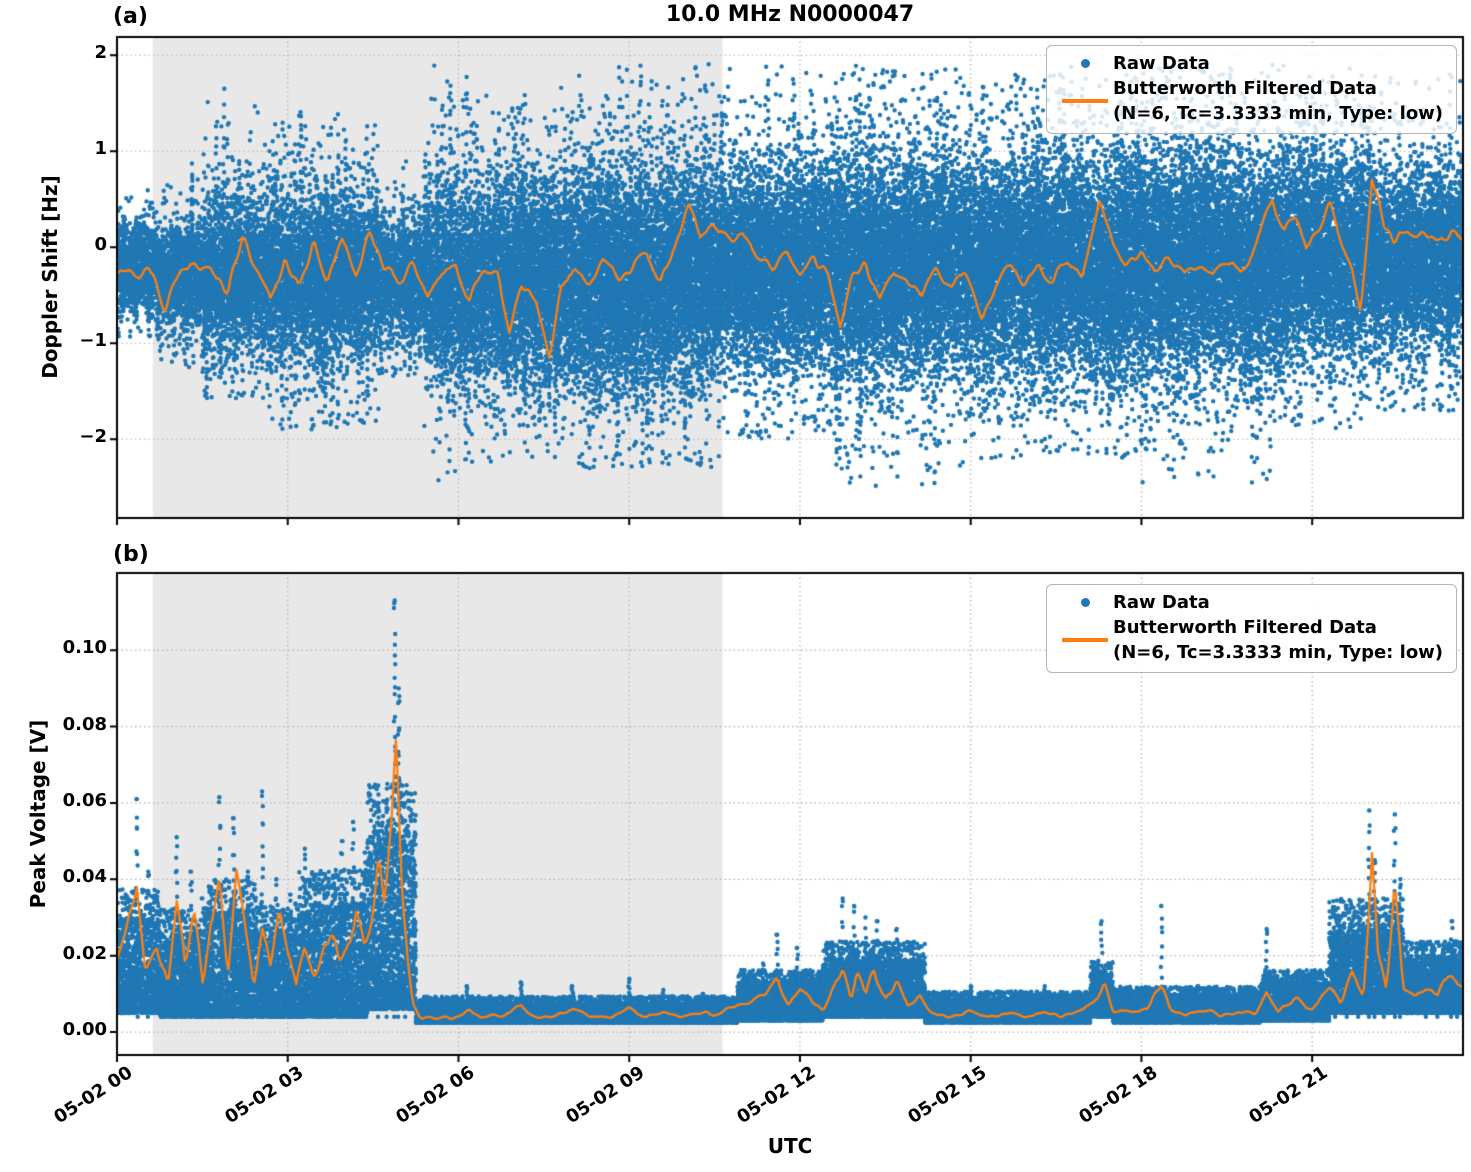 The height and width of the screenshot is (1172, 1471). What do you see at coordinates (84, 953) in the screenshot?
I see `y-tick-label: 0.02` at bounding box center [84, 953].